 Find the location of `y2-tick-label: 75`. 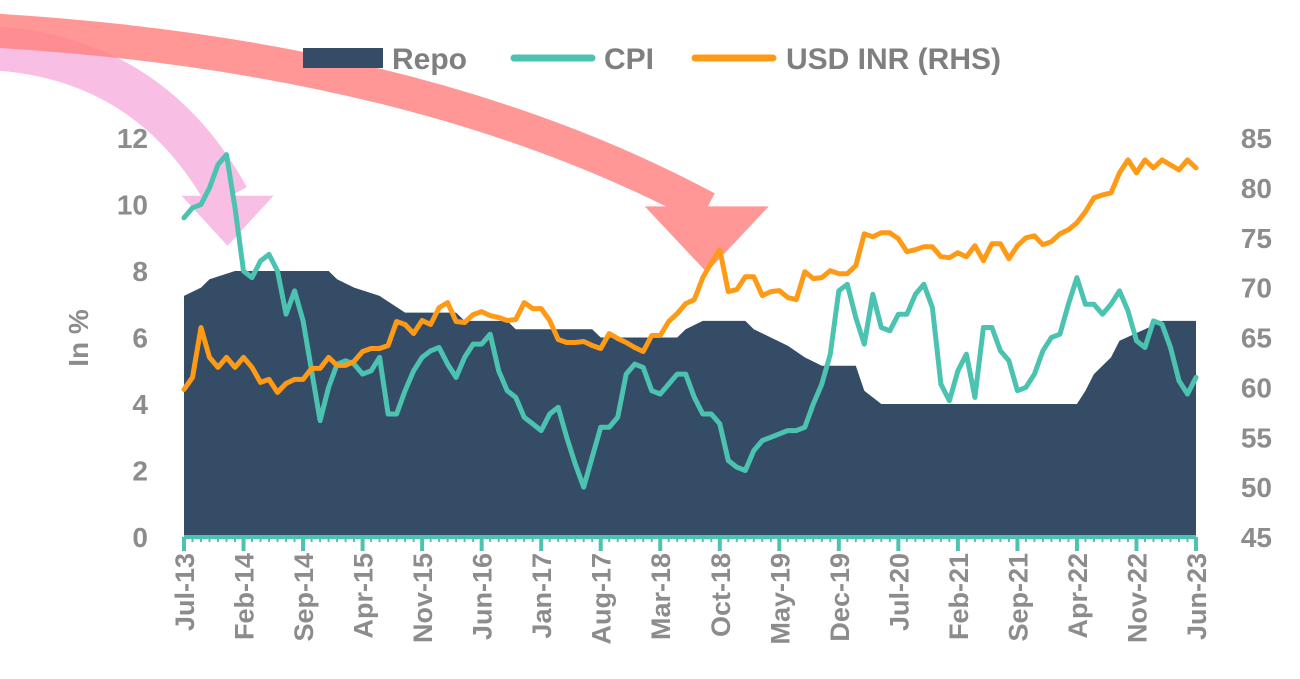

y2-tick-label: 75 is located at coordinates (1256, 238).